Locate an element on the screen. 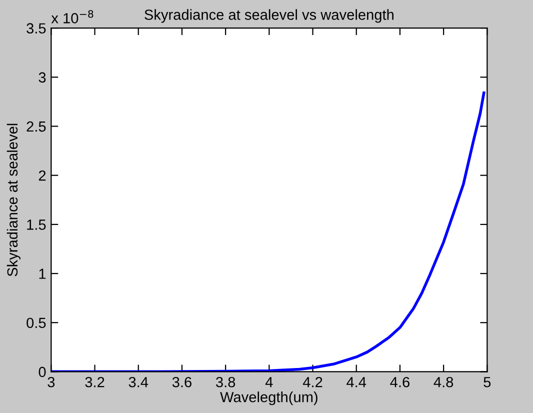 The image size is (533, 413). y-tick-label: 1.5 is located at coordinates (36, 225).